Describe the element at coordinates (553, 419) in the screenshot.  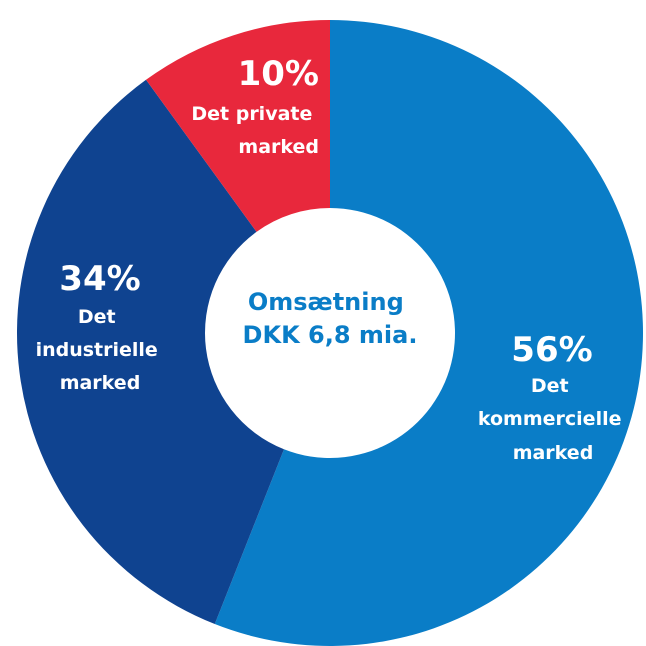
I see `category-label-kommercielle: Det kommercielle marked` at that location.